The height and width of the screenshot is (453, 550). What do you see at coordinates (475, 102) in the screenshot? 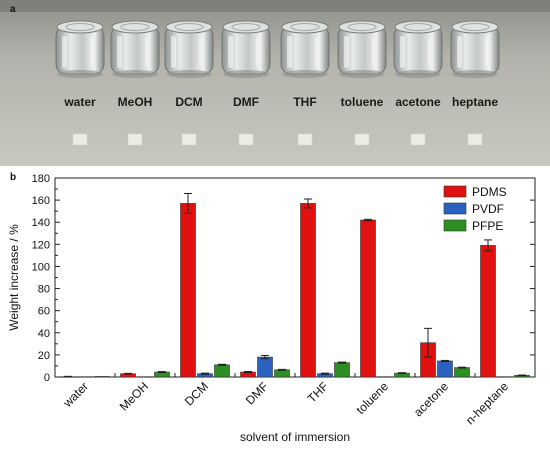
I see `vial-label: heptane` at bounding box center [475, 102].